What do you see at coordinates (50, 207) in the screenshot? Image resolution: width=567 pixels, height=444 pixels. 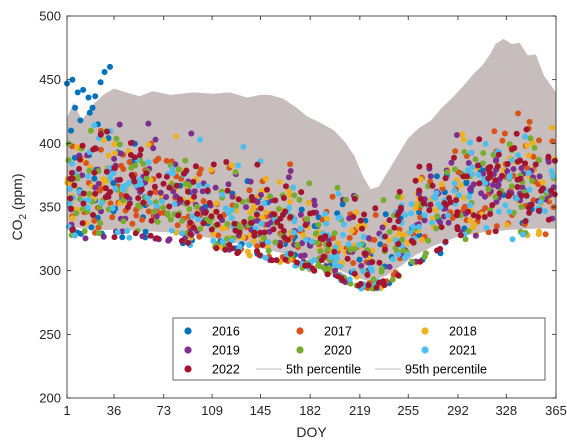 I see `y-tick-label: 350` at bounding box center [50, 207].